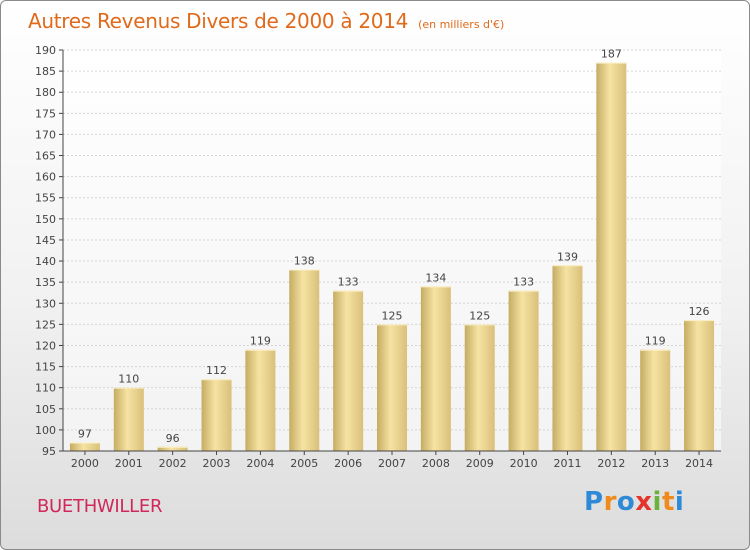  I want to click on bar-2002, so click(172, 448).